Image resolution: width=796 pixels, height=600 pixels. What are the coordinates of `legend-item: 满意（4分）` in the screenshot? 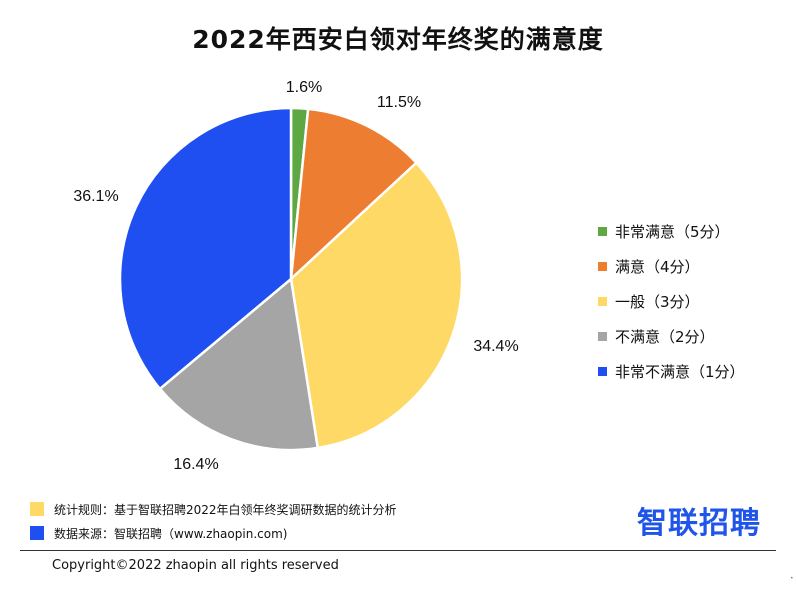 It's located at (671, 266).